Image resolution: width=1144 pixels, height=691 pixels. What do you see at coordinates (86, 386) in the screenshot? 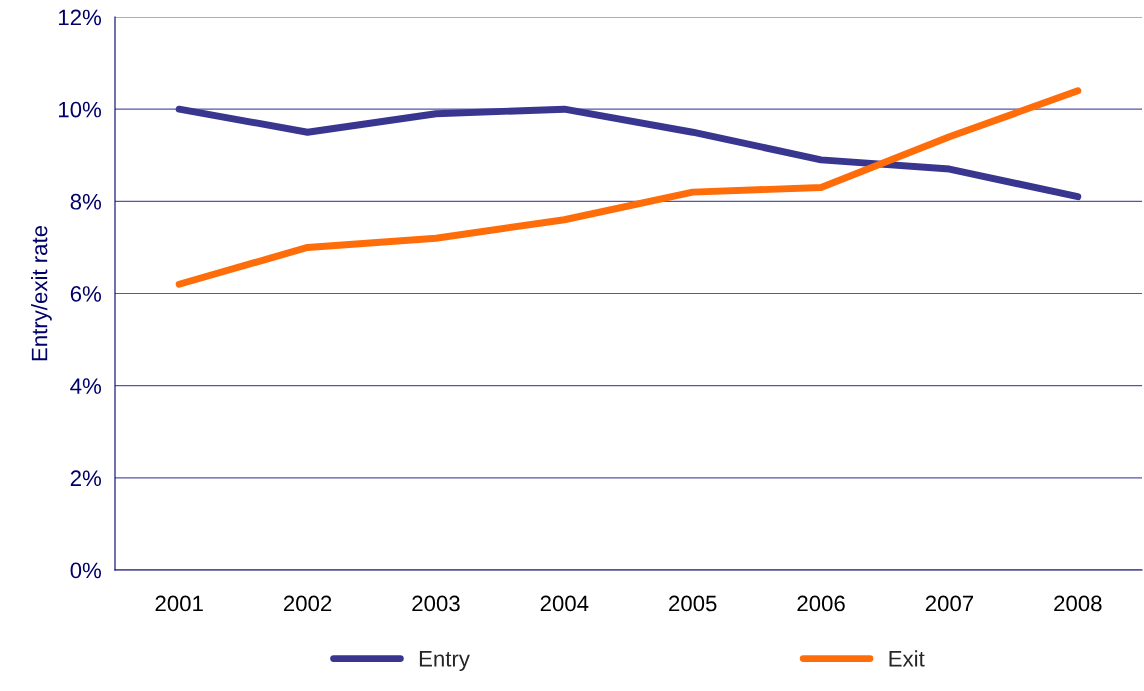
I see `y-tick-label: 4%` at bounding box center [86, 386].